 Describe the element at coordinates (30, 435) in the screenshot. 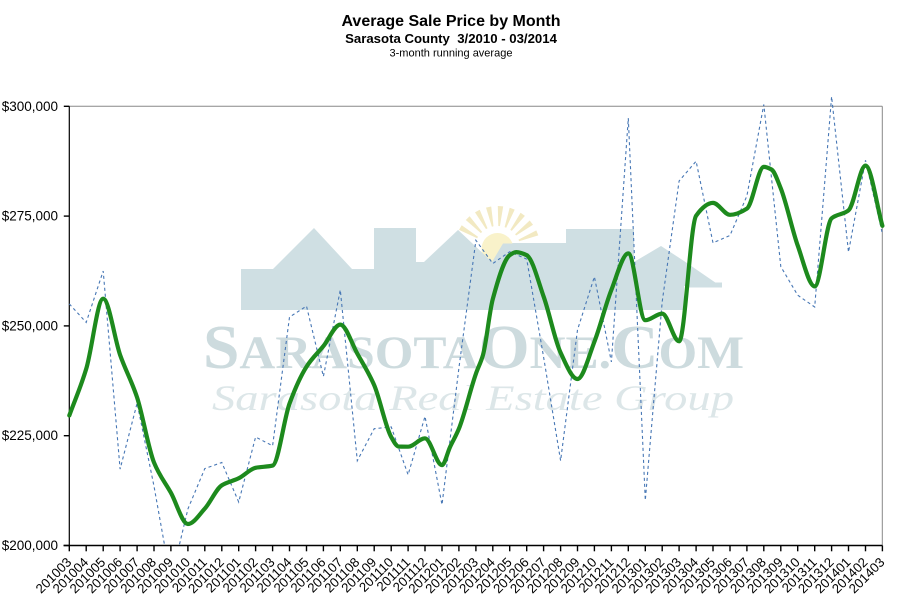

I see `svg-text: $225,000` at that location.